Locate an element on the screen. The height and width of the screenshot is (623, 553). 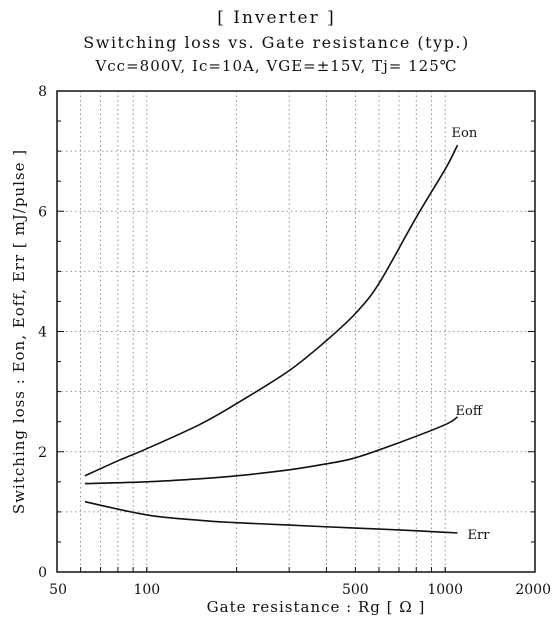
series-label-eon: Eon is located at coordinates (465, 133).